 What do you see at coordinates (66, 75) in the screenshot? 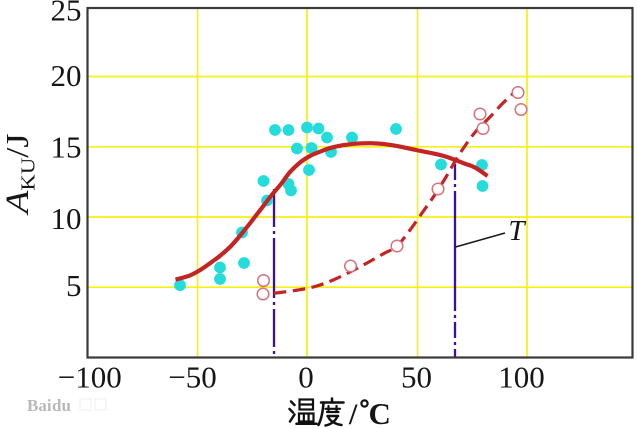
I see `svg-text: 20` at bounding box center [66, 75].